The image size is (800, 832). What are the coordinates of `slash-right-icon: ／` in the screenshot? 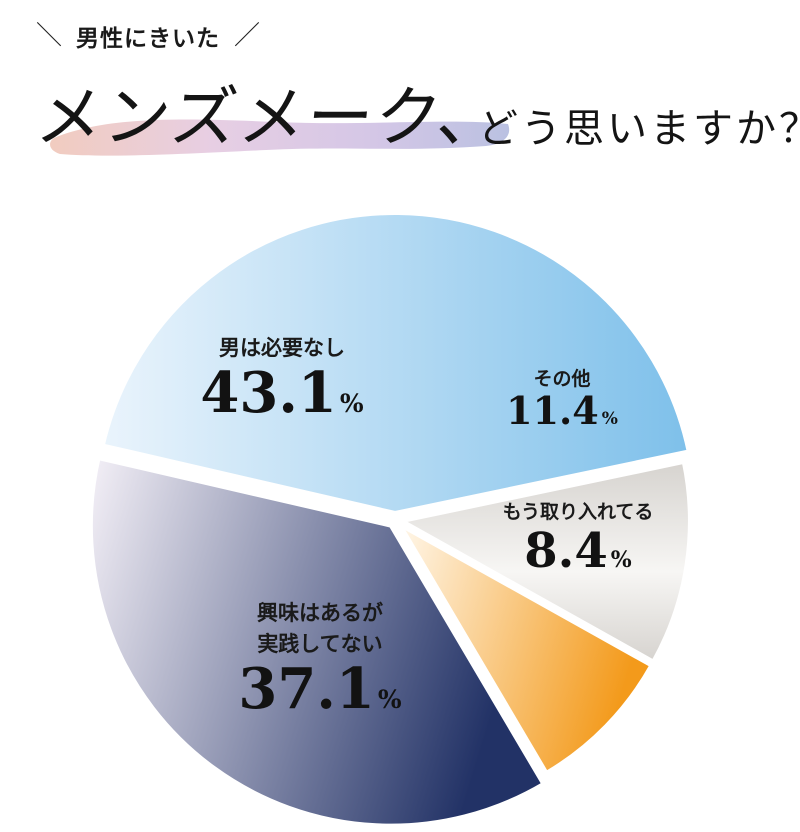 It's located at (247, 36).